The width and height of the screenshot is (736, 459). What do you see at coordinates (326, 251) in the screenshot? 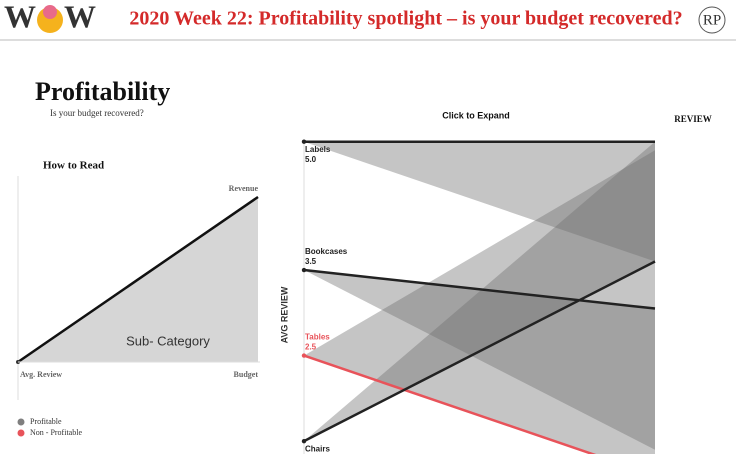
I see `category-label: Bookcases` at bounding box center [326, 251].